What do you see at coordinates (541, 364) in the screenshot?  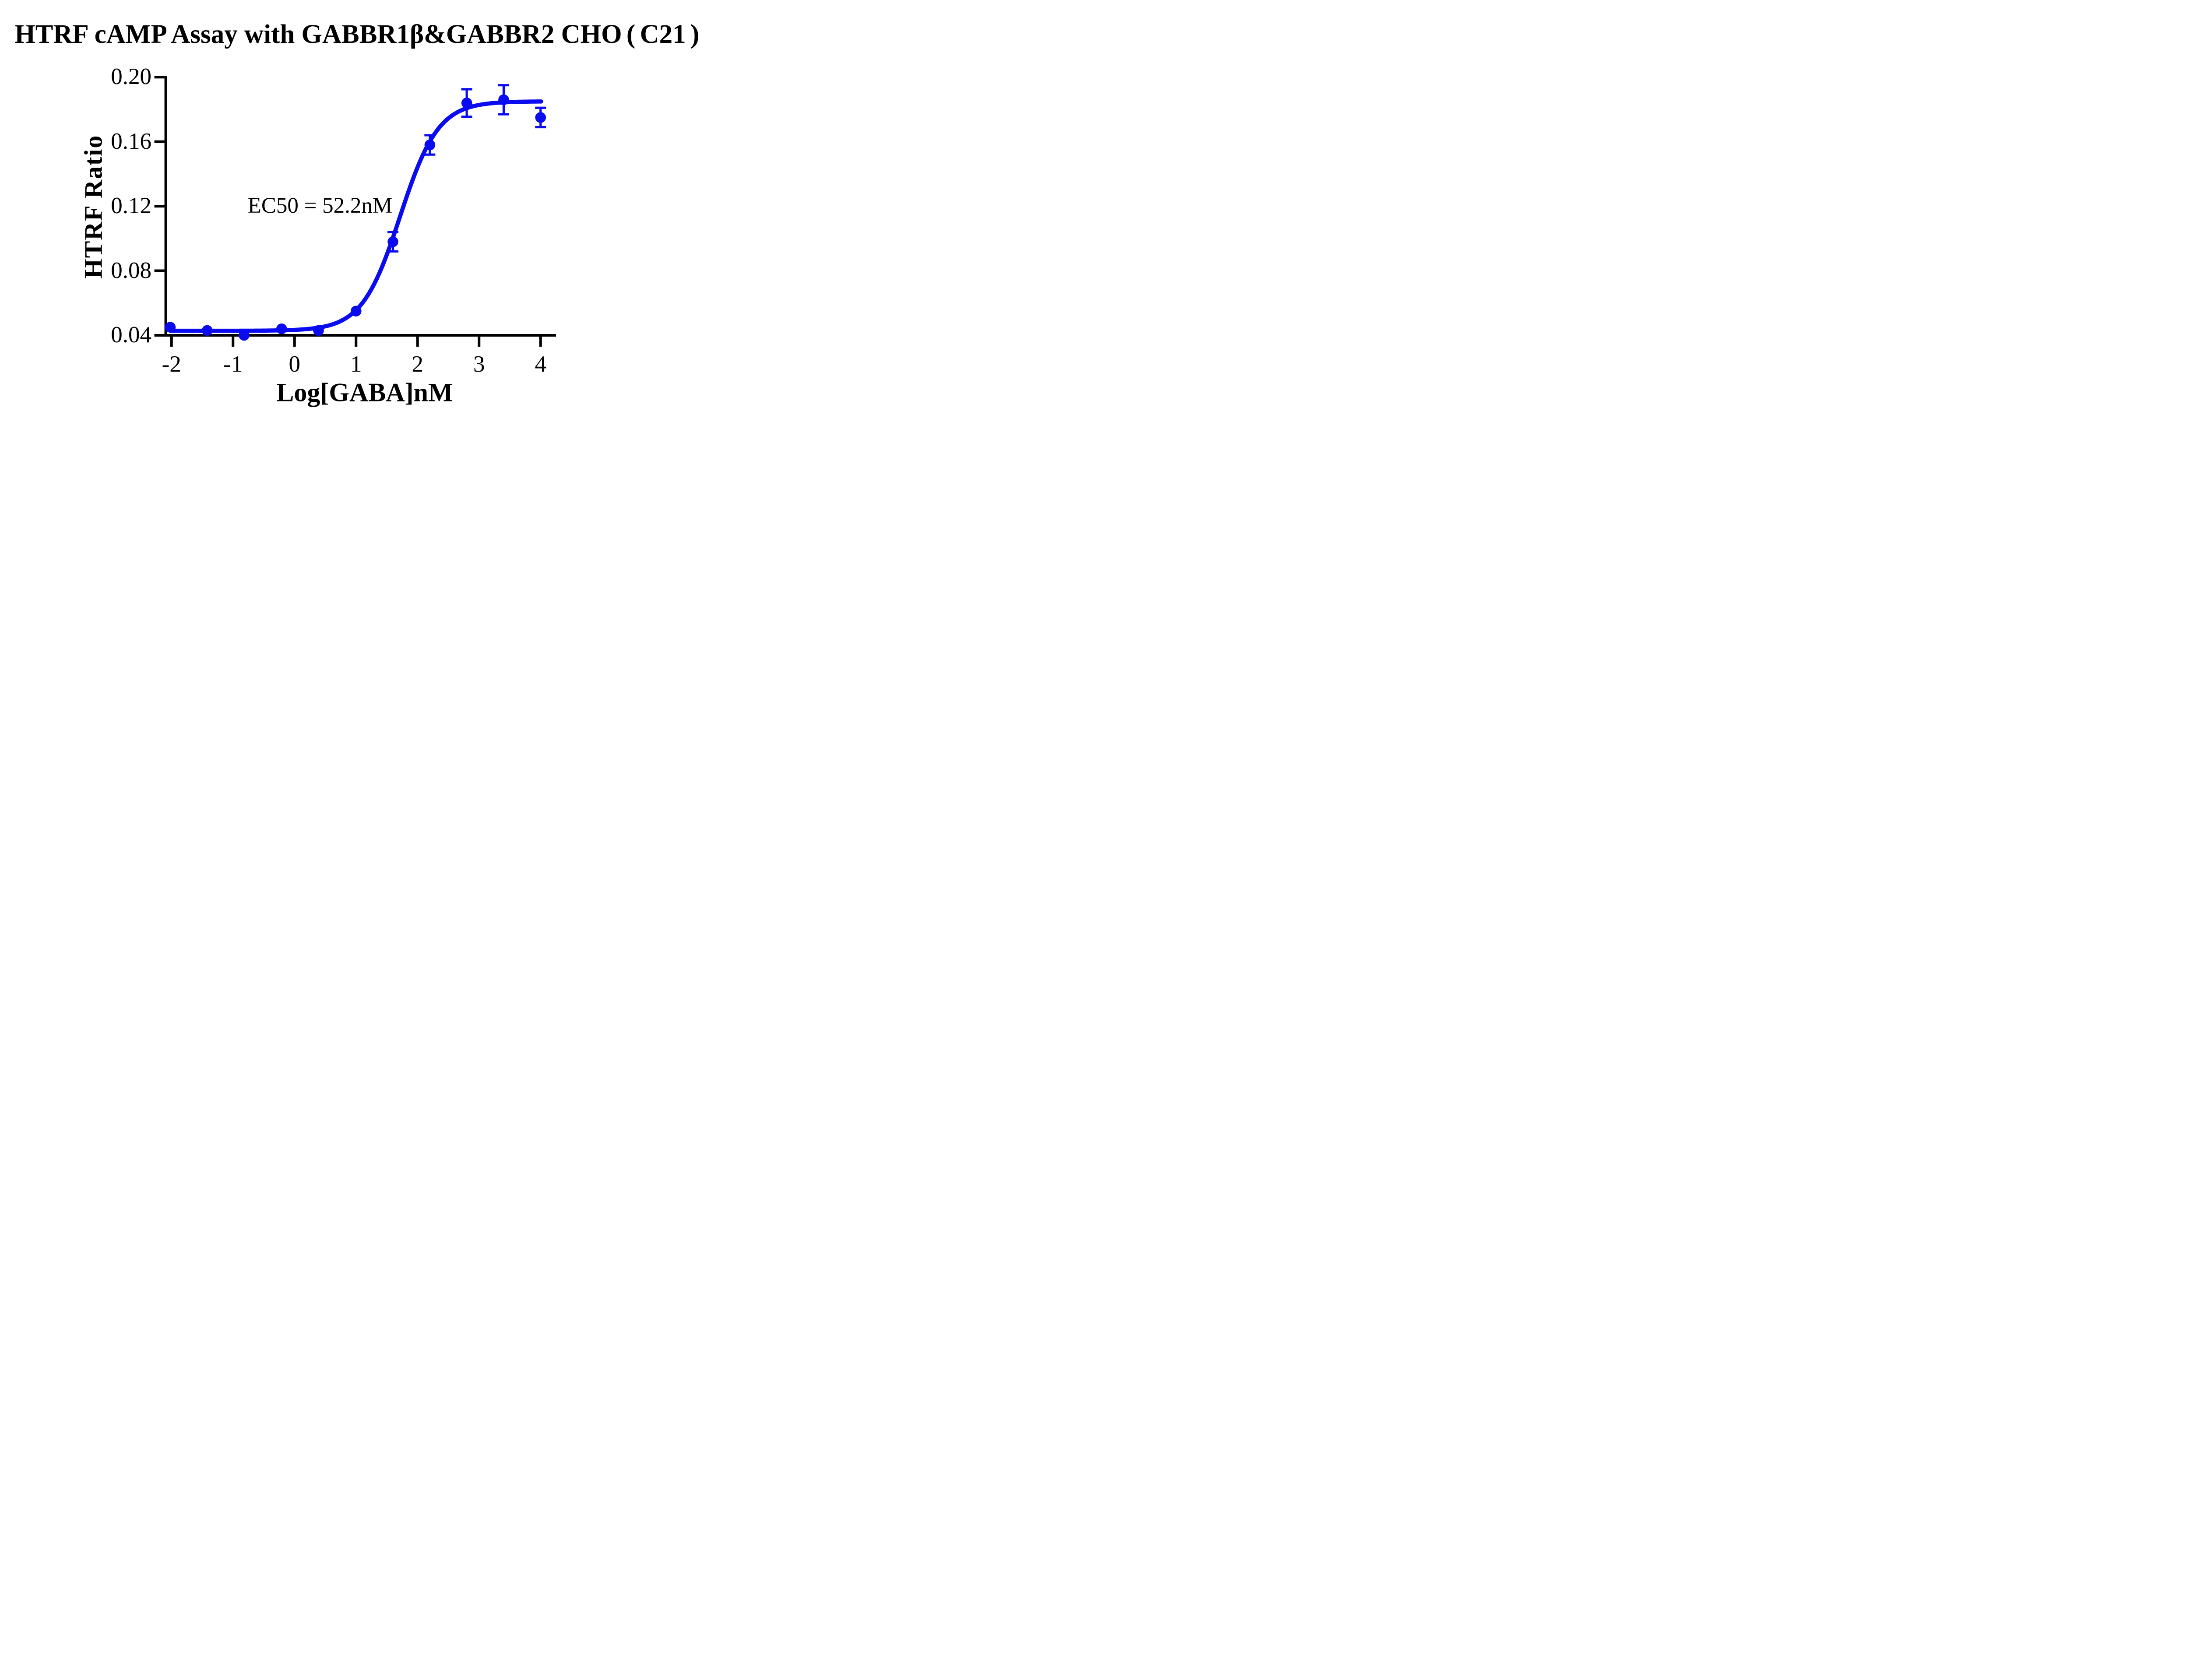 I see `x-tick-label: 4` at bounding box center [541, 364].